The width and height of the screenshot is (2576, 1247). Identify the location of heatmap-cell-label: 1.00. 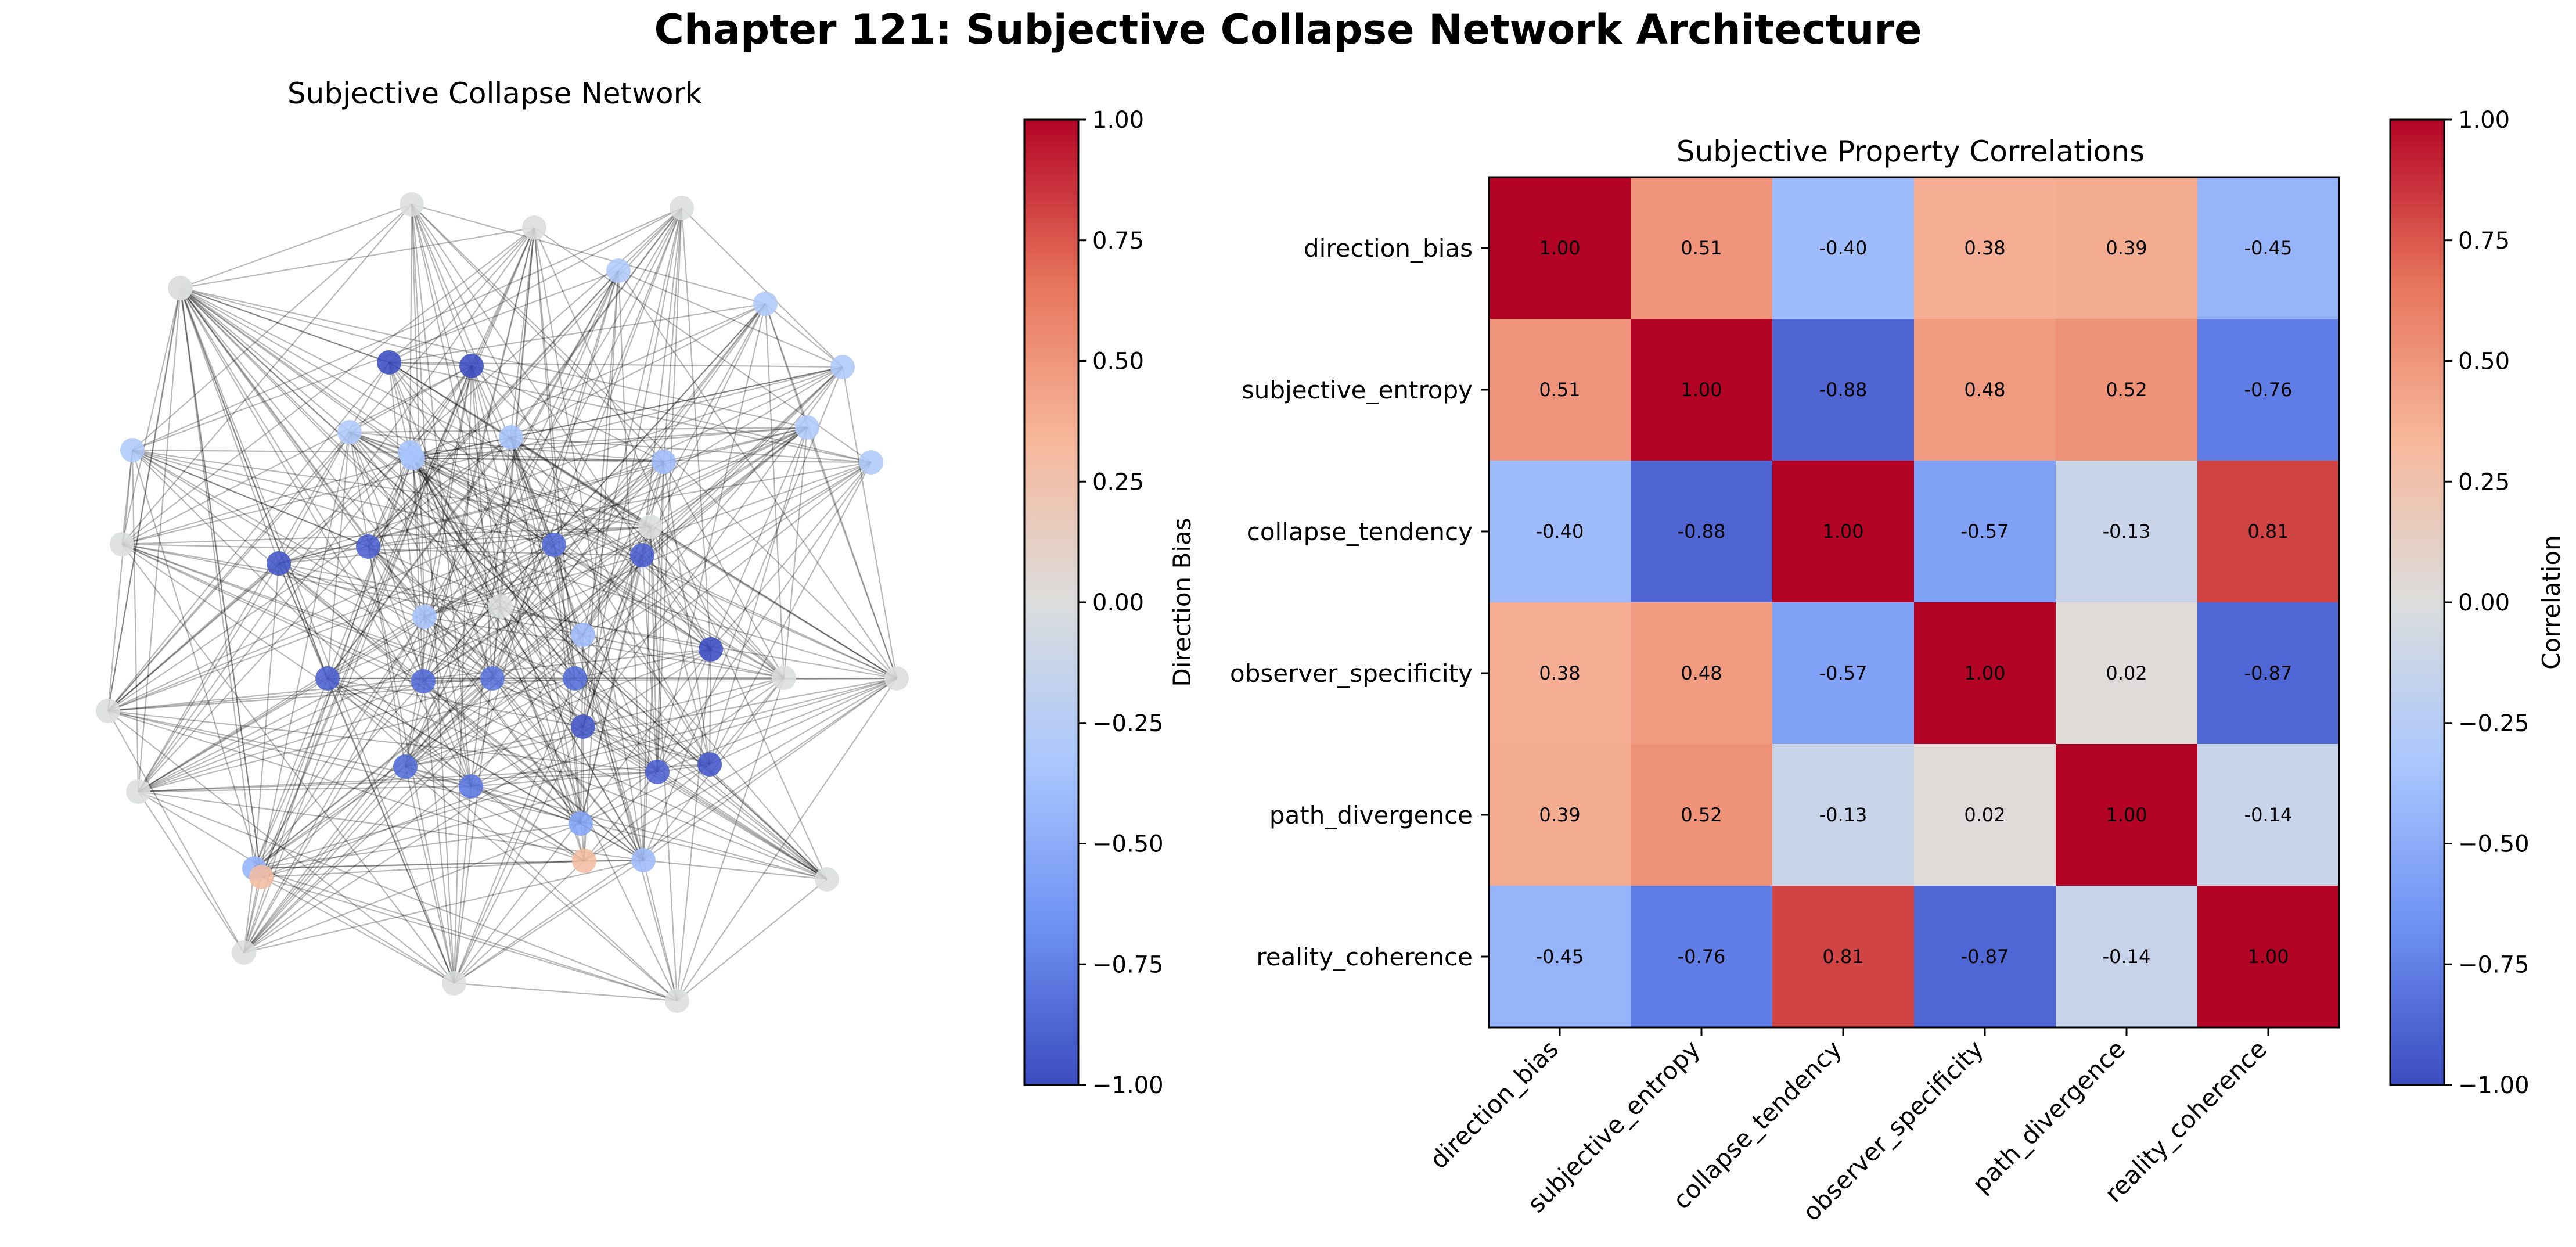
(1559, 248).